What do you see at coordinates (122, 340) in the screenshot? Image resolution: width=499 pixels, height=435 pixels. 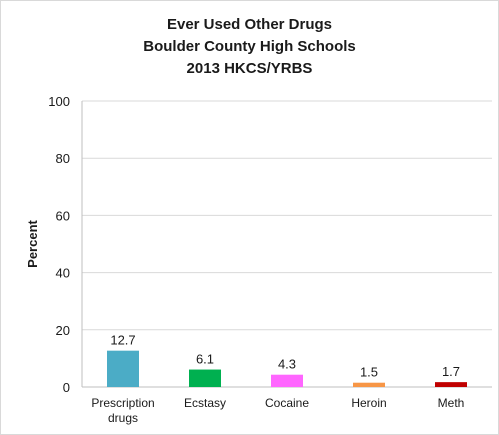 I see `data-label: 12.7` at bounding box center [122, 340].